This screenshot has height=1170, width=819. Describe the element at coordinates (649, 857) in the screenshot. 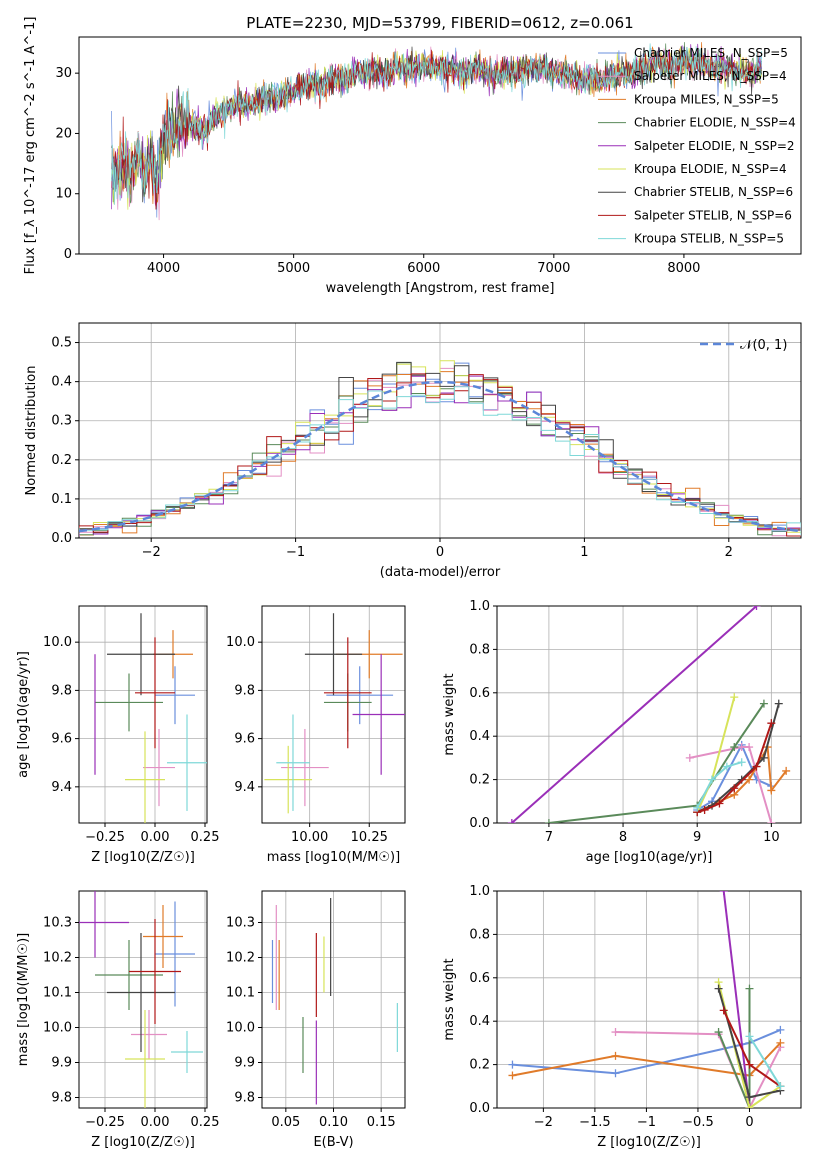

I see `x-axis-label: age [log10(age/yr)]` at that location.